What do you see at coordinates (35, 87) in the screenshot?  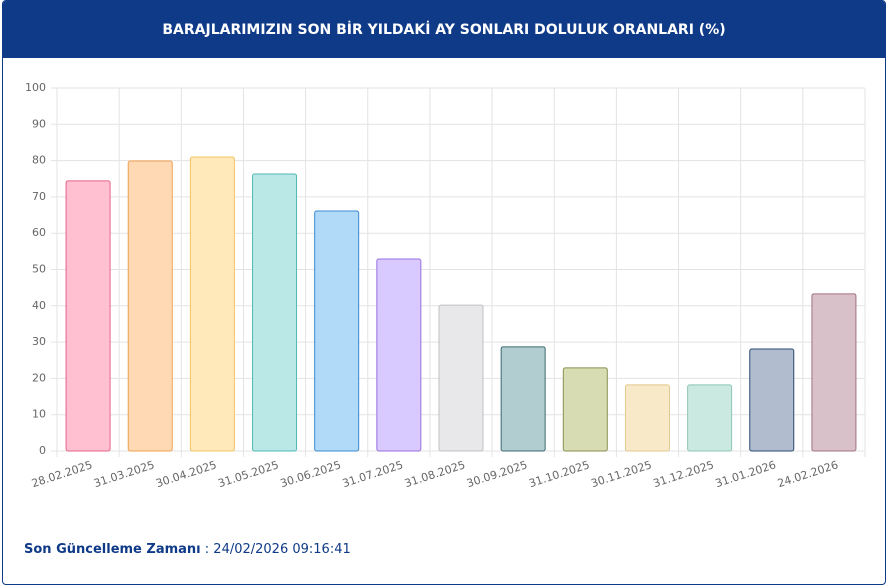 I see `y-tick-label: 100` at bounding box center [35, 87].